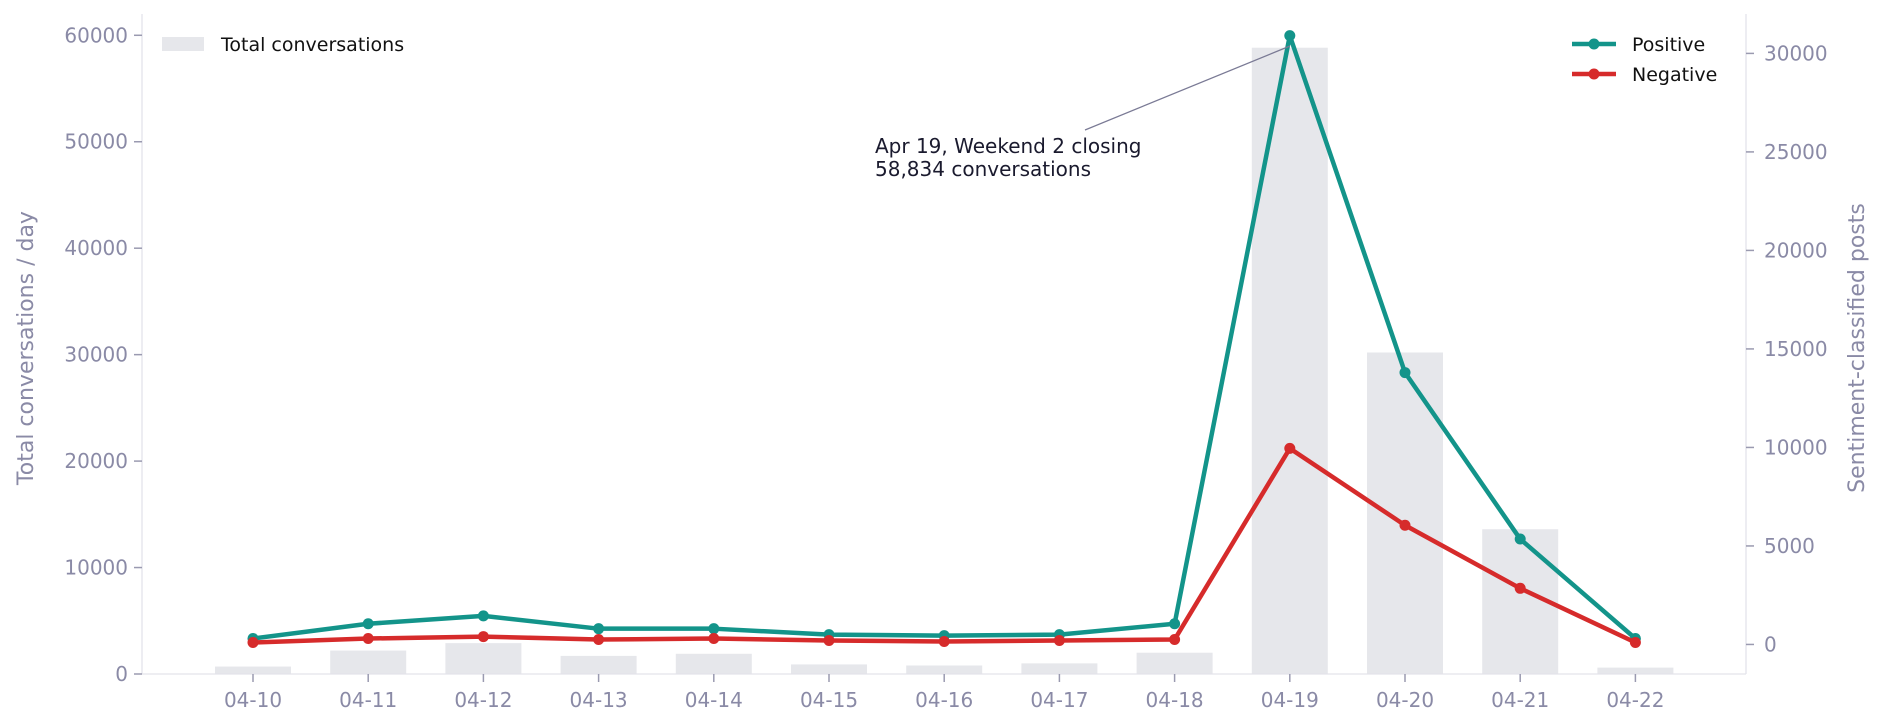  I want to click on legend-label-total: Total conversations, so click(312, 45).